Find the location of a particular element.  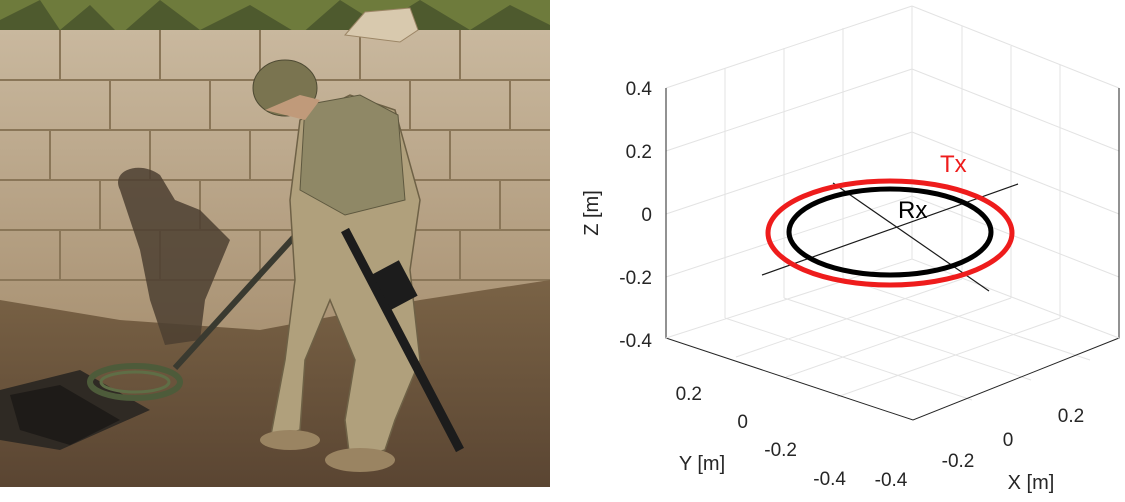

x-tick: -0.2 is located at coordinates (958, 461).